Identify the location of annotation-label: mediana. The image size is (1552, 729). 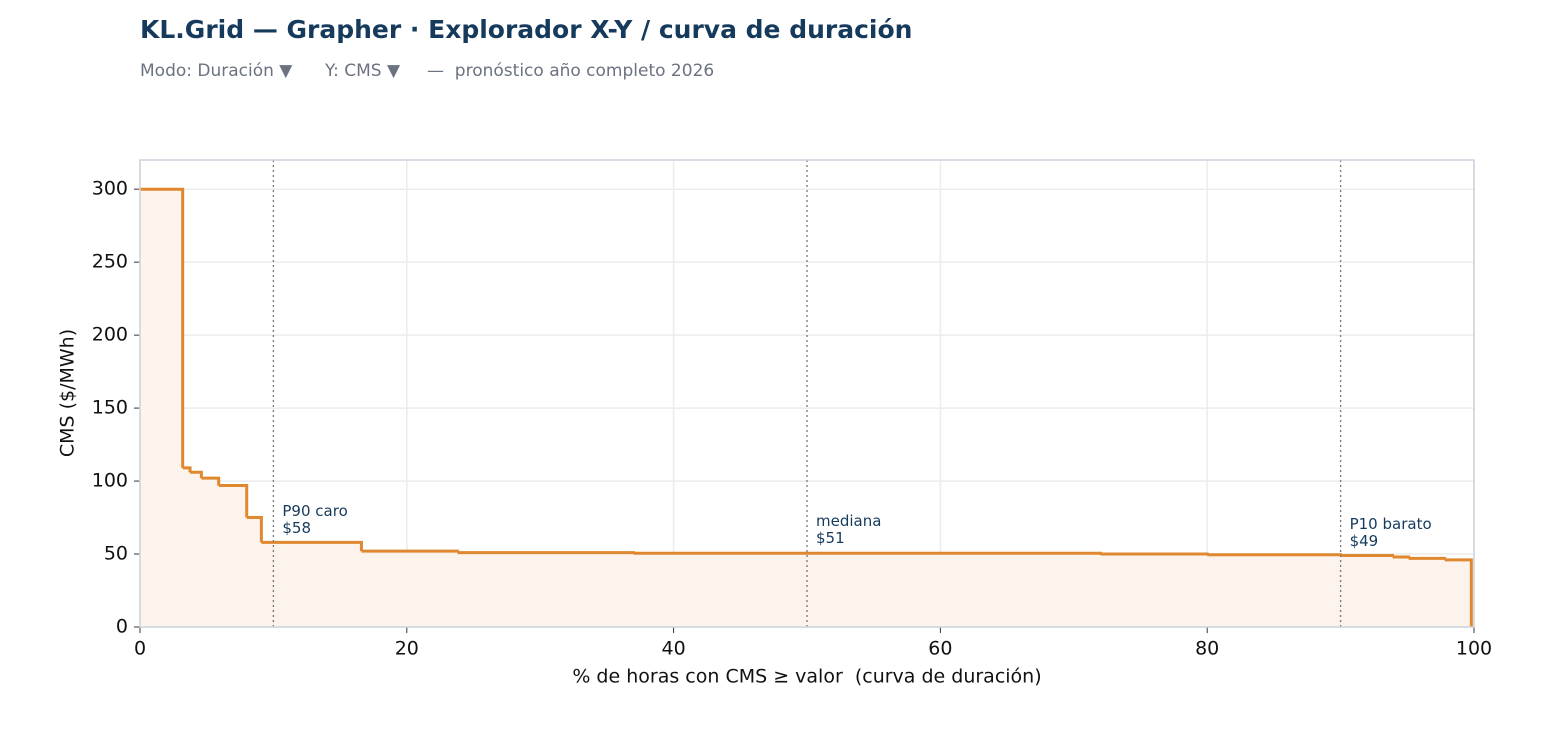
(848, 521).